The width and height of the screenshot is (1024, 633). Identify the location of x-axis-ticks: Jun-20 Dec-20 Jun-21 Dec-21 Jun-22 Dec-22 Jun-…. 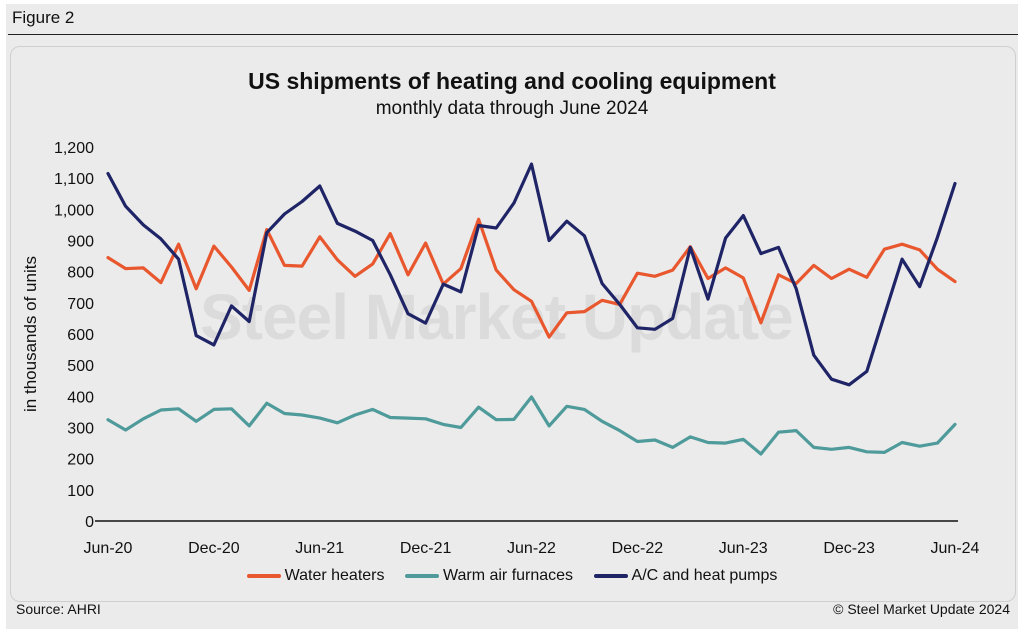
(532, 548).